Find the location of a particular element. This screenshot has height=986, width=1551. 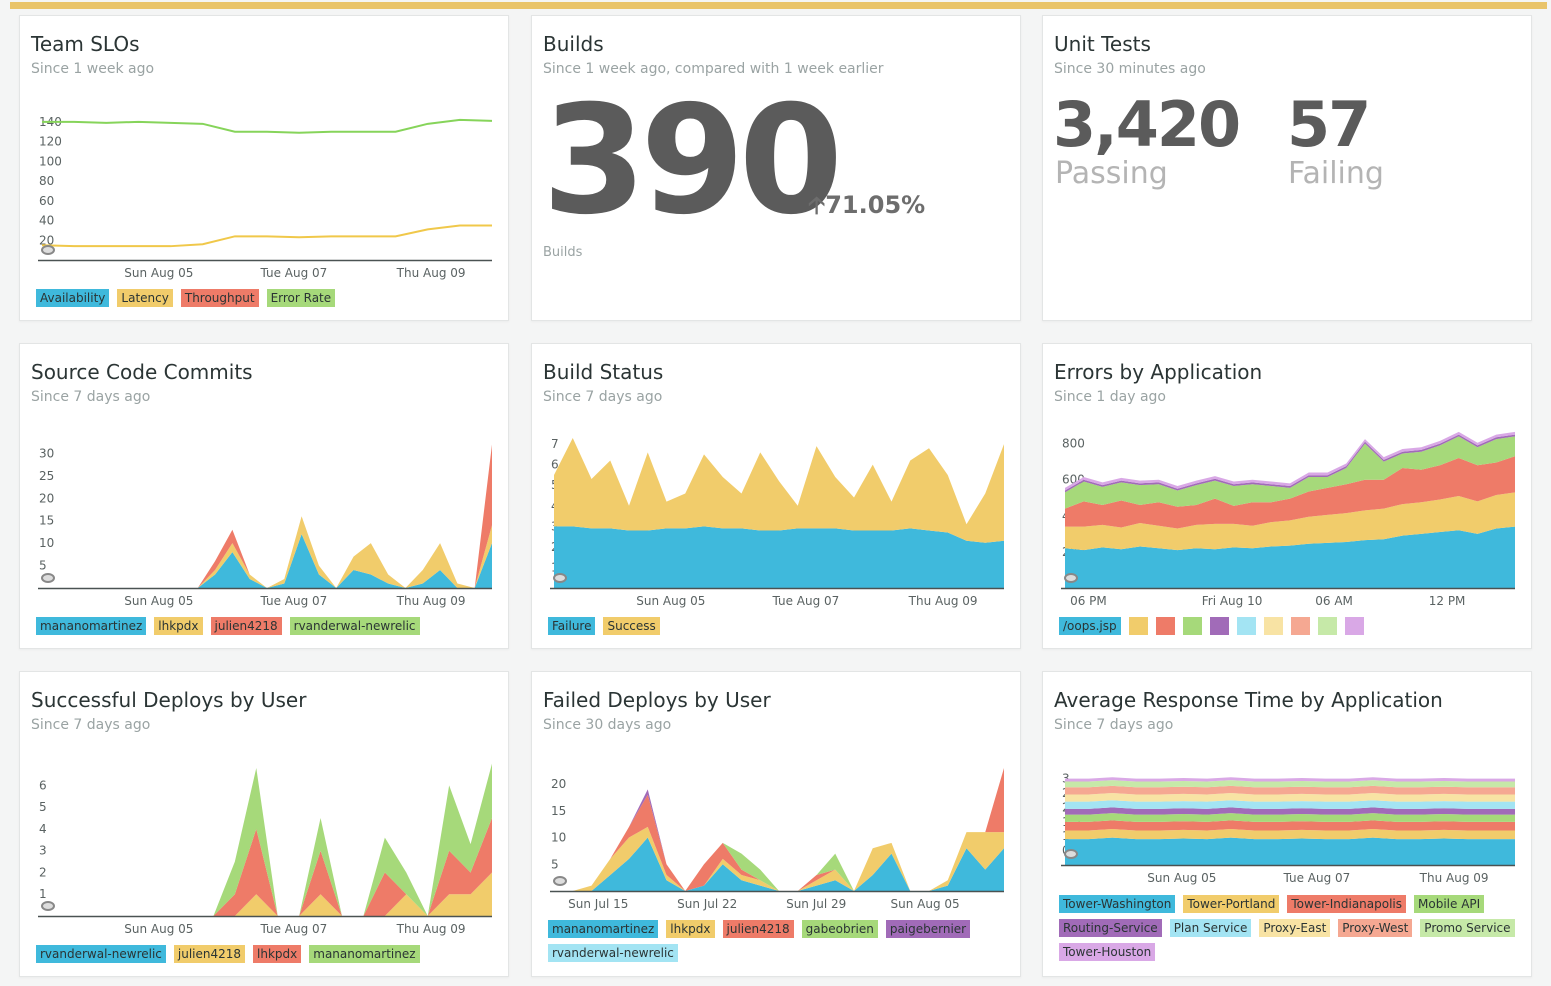

series-area-oops-jsp is located at coordinates (1290, 557).